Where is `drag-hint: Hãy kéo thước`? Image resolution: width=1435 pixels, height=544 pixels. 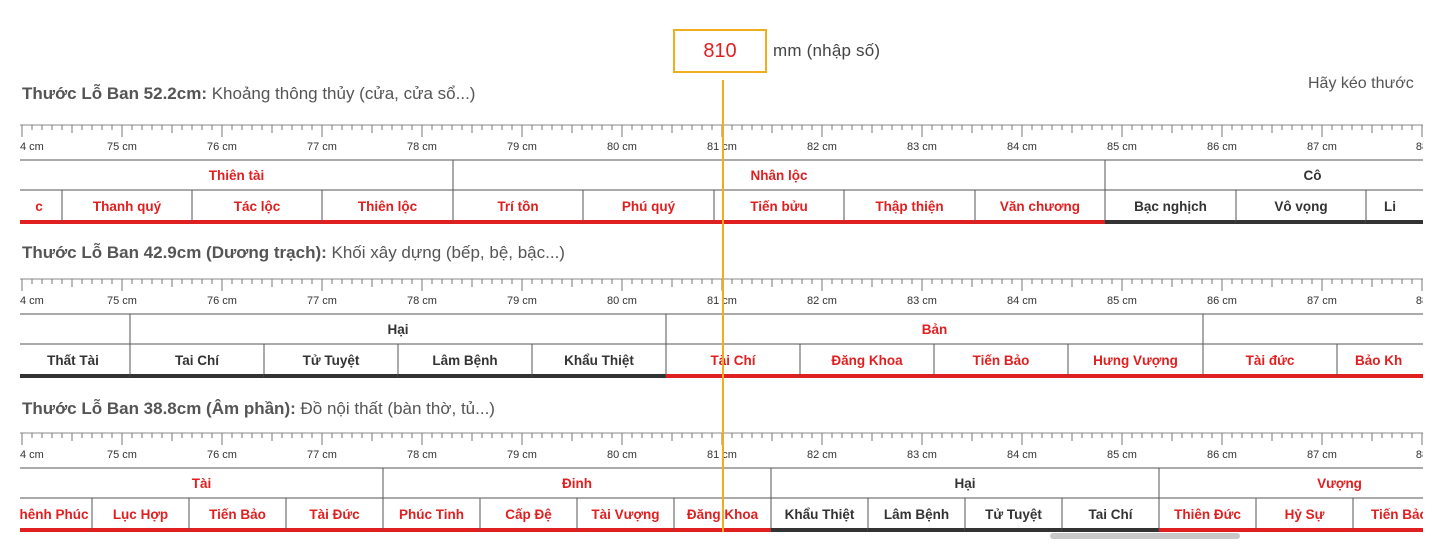 drag-hint: Hãy kéo thước is located at coordinates (1361, 83).